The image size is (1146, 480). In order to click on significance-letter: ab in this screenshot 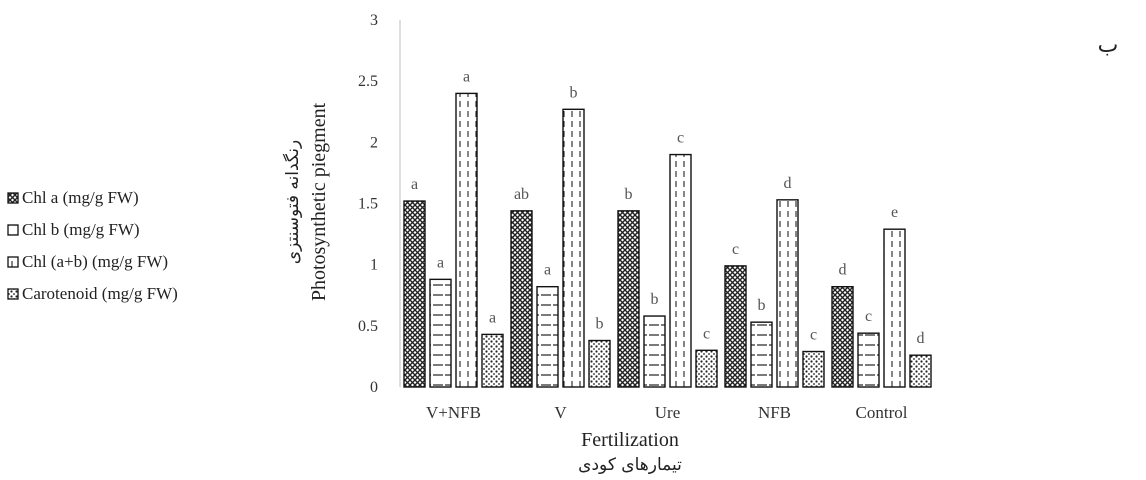, I will do `click(521, 194)`.